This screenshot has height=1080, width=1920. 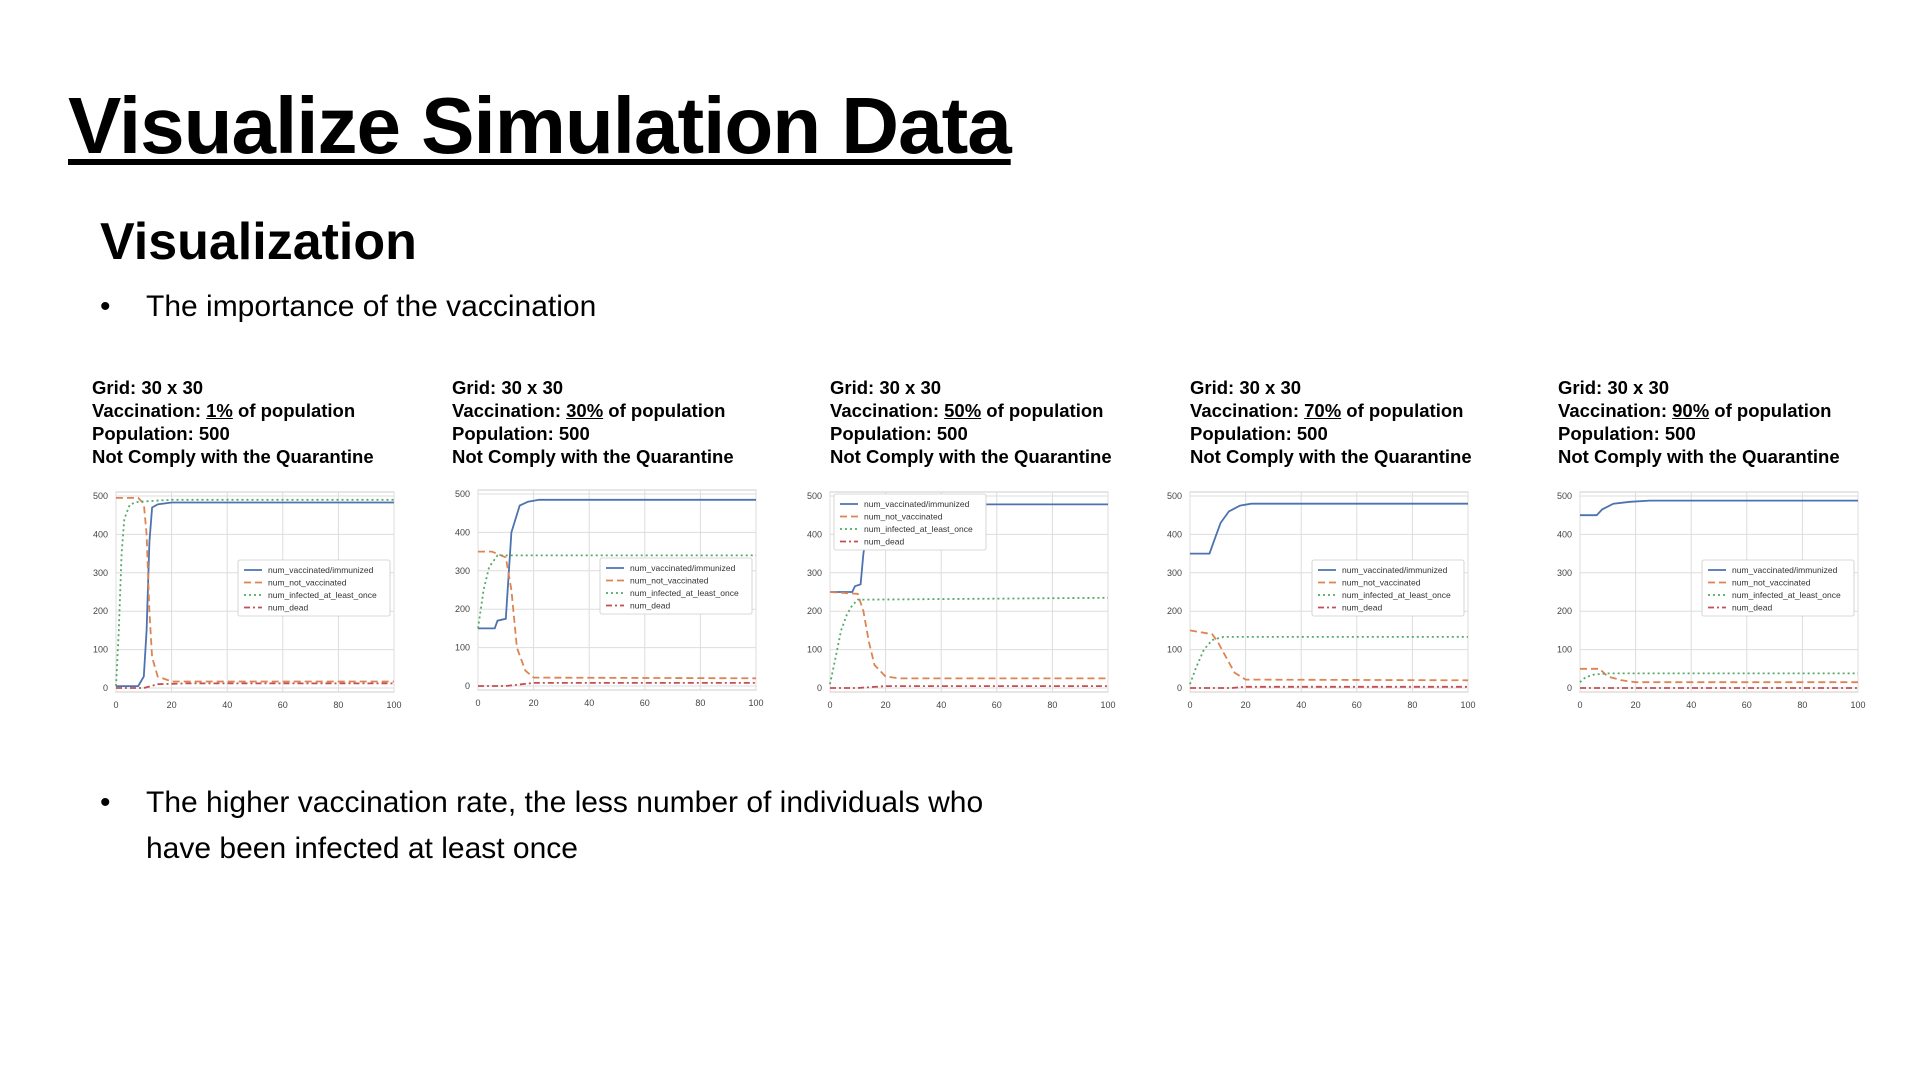 I want to click on panel-vaccination-label: Vaccination: 70% of population, so click(x=1331, y=410).